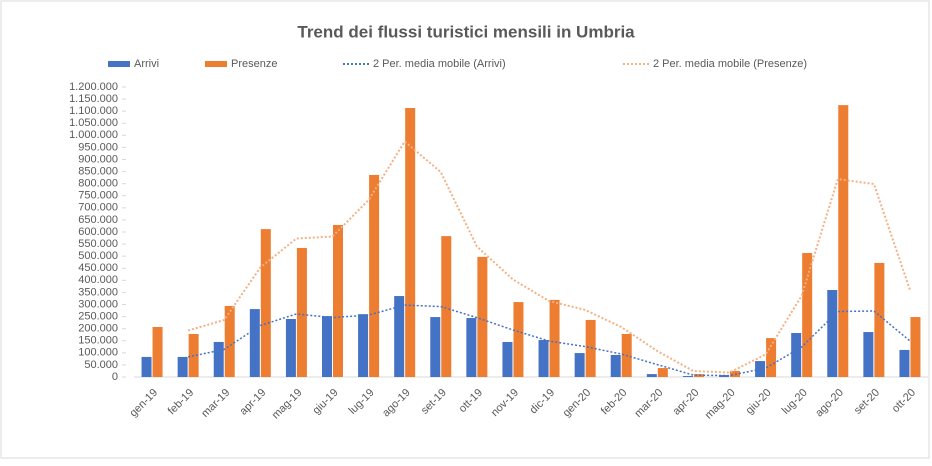 The width and height of the screenshot is (932, 466). I want to click on y-tick-label: 1.000.000, so click(93, 135).